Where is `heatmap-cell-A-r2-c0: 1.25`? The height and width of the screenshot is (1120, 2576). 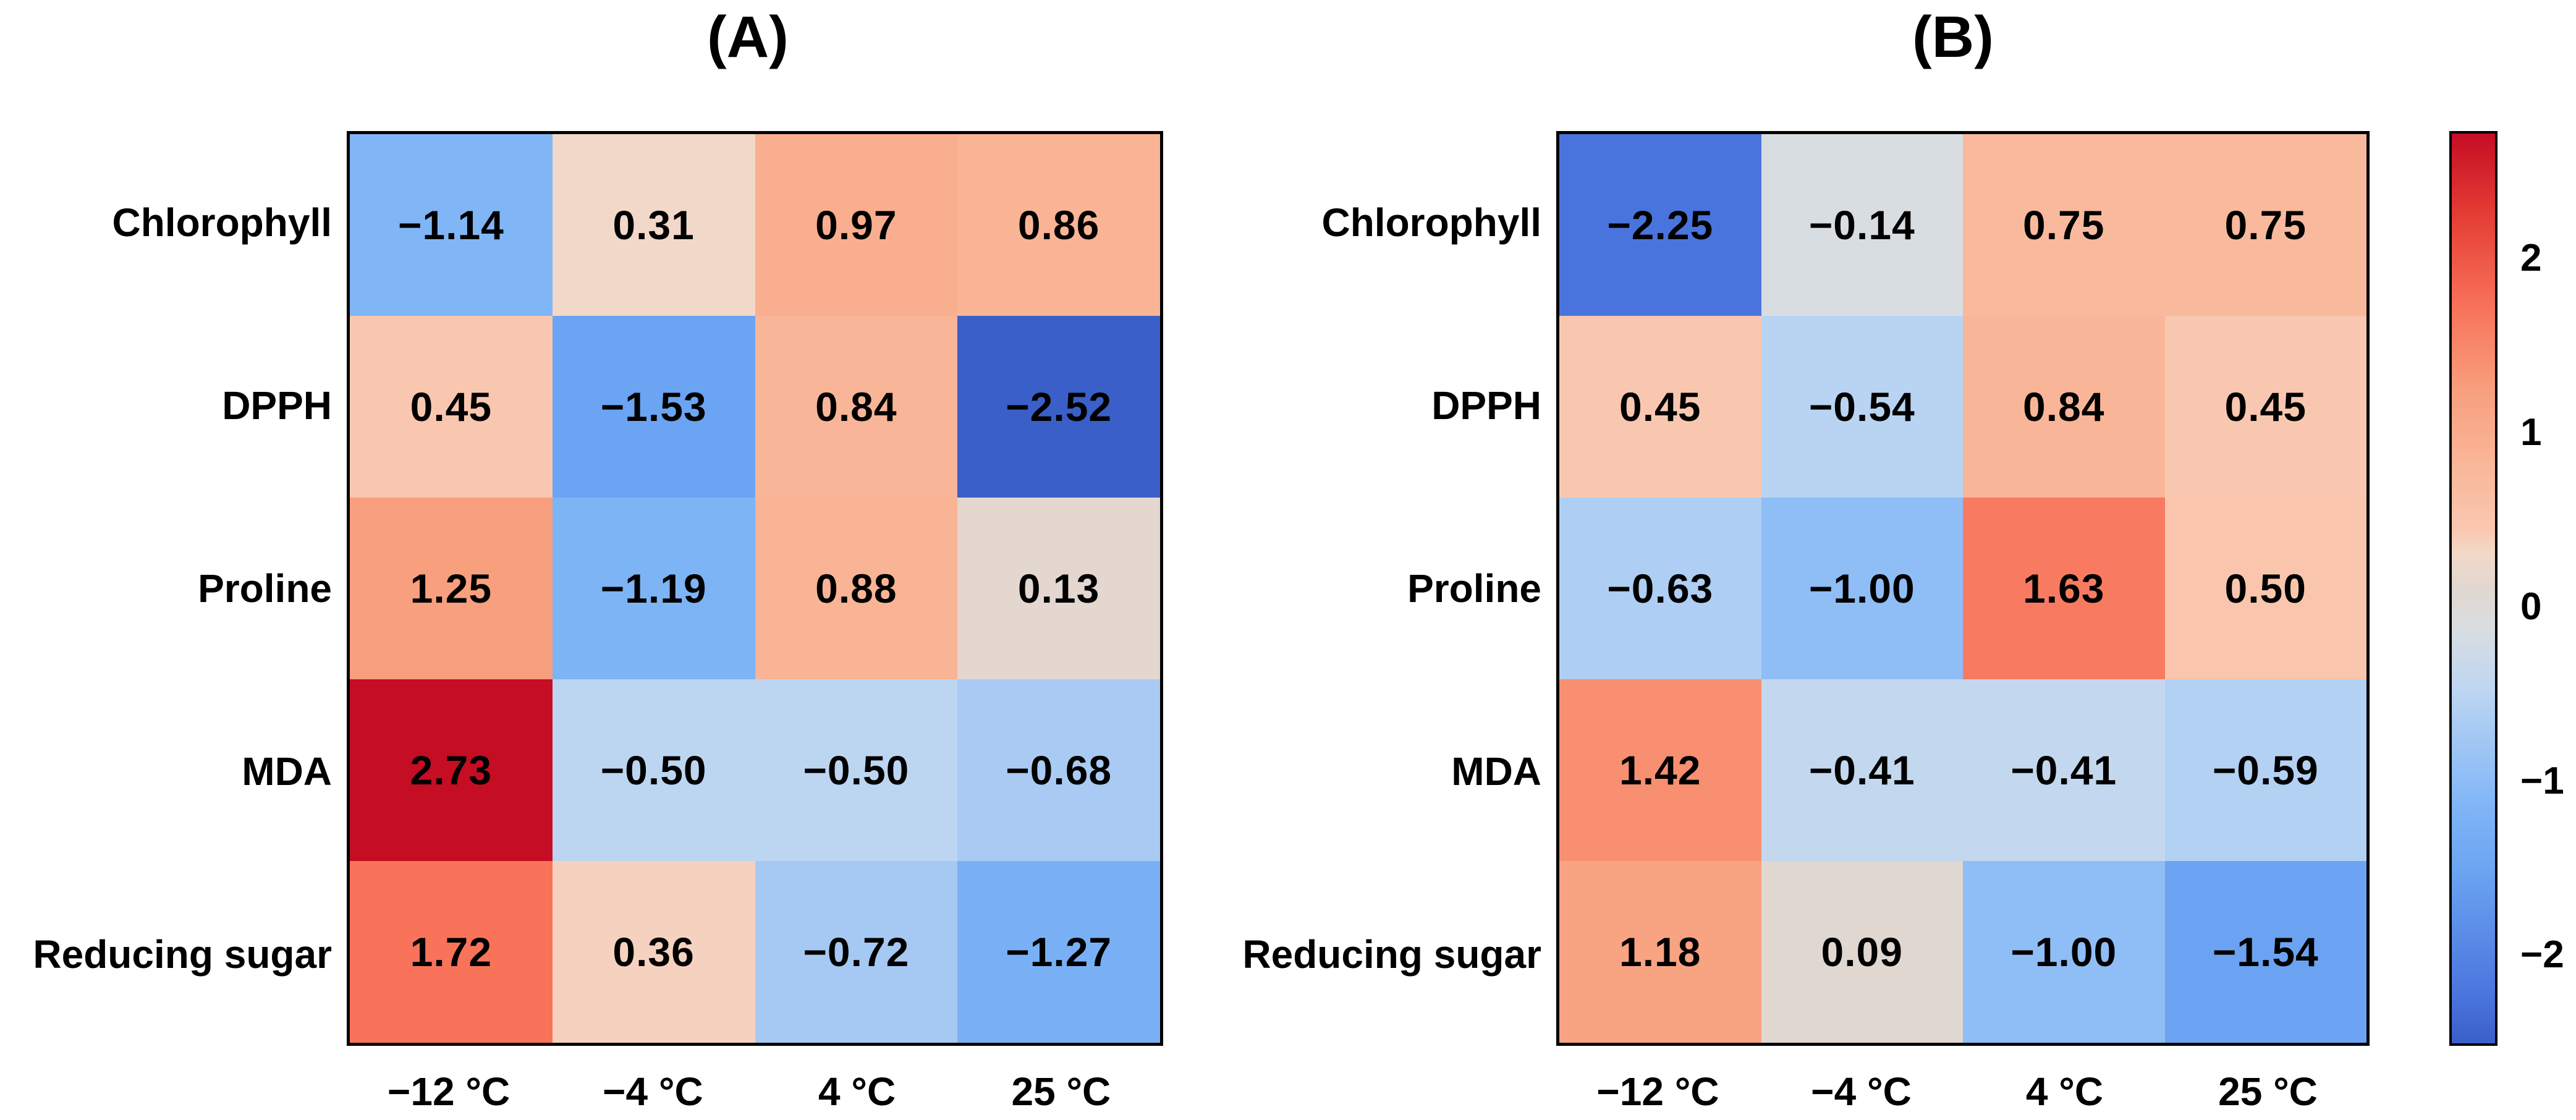
heatmap-cell-A-r2-c0: 1.25 is located at coordinates (451, 588).